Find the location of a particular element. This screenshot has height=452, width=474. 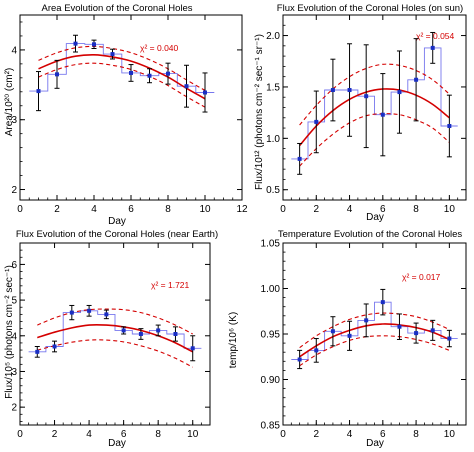

y-tick-label: 2.0 is located at coordinates (273, 36).